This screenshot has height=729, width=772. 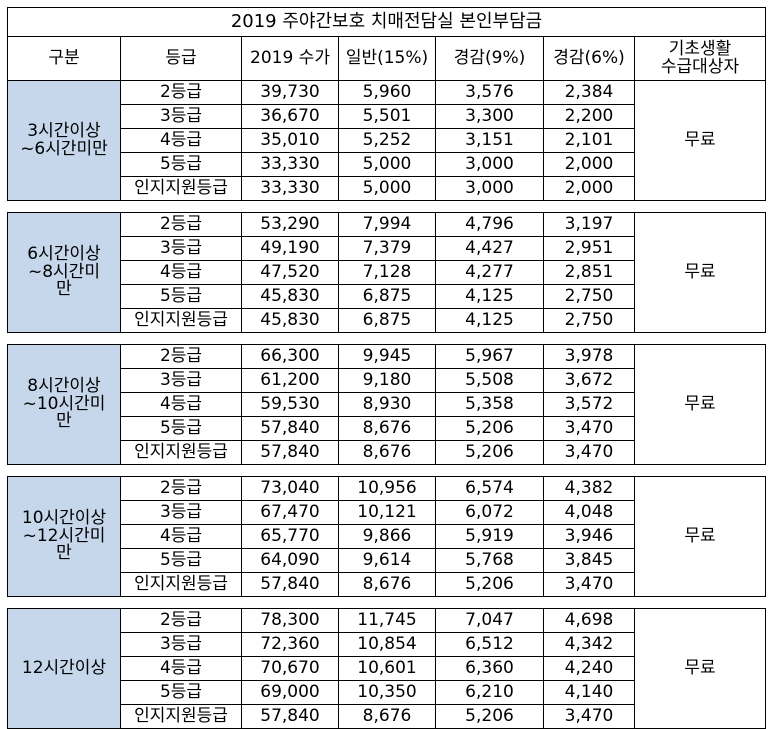 I want to click on reduced-6-cell: 2,000, so click(x=589, y=164).